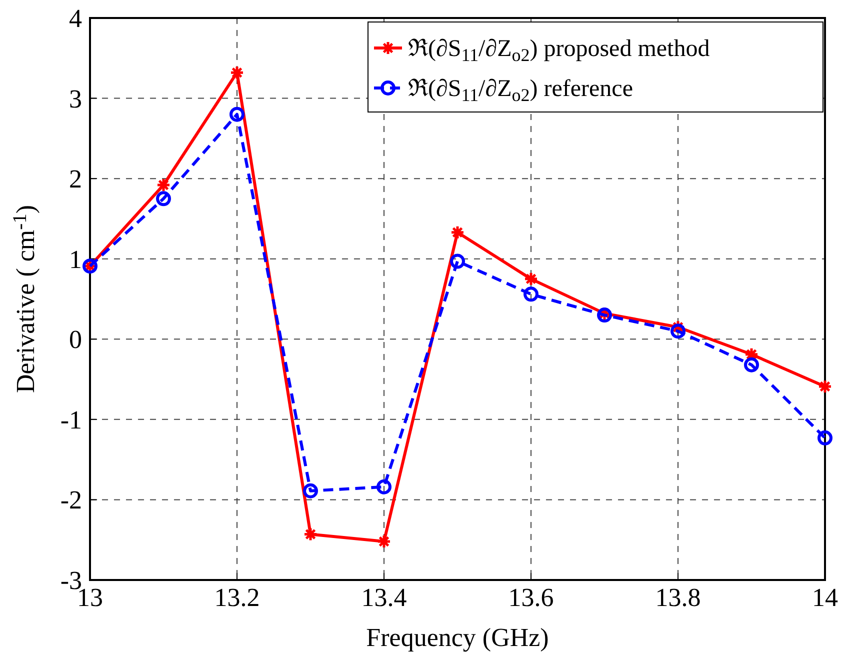  What do you see at coordinates (520, 91) in the screenshot?
I see `legend-label: ℜ(∂S$_{11}$/∂Z$_{o2}$) reference` at bounding box center [520, 91].